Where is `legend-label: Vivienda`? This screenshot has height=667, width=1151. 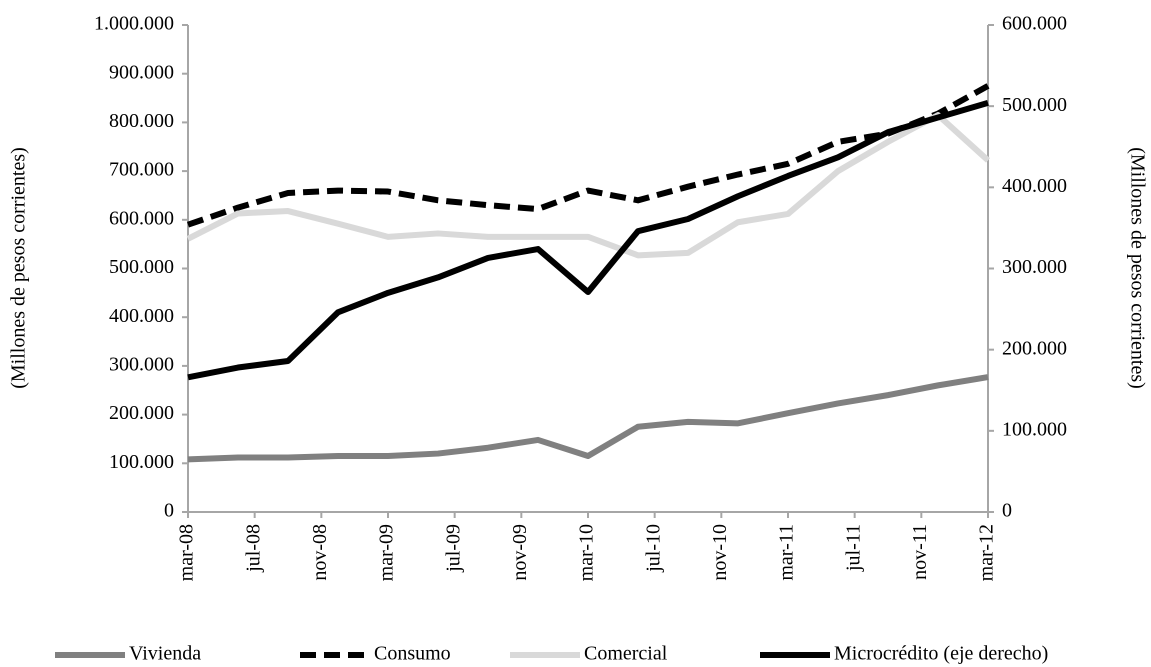 legend-label: Vivienda is located at coordinates (165, 654).